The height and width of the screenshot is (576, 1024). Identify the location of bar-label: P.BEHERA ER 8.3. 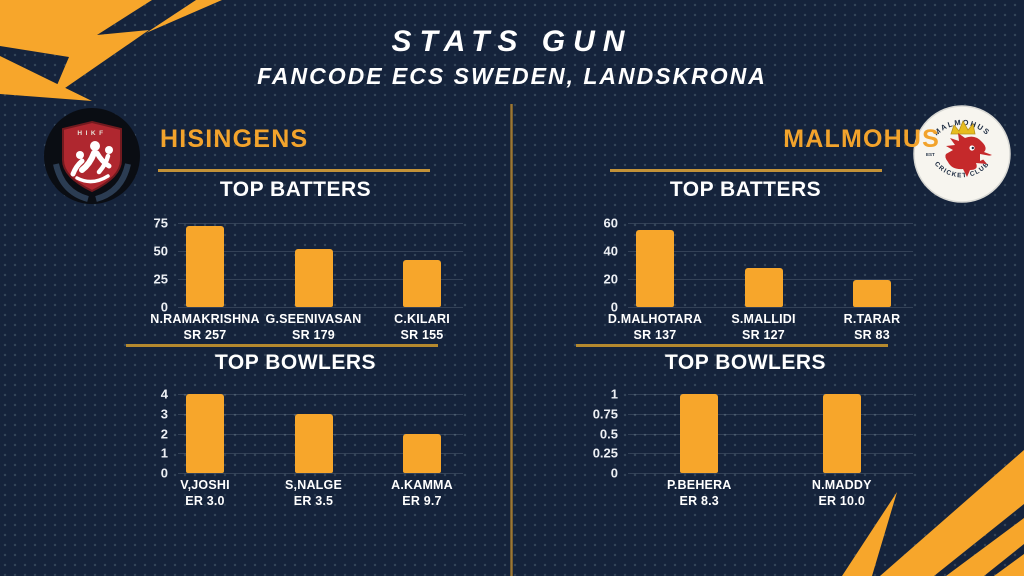
(699, 493).